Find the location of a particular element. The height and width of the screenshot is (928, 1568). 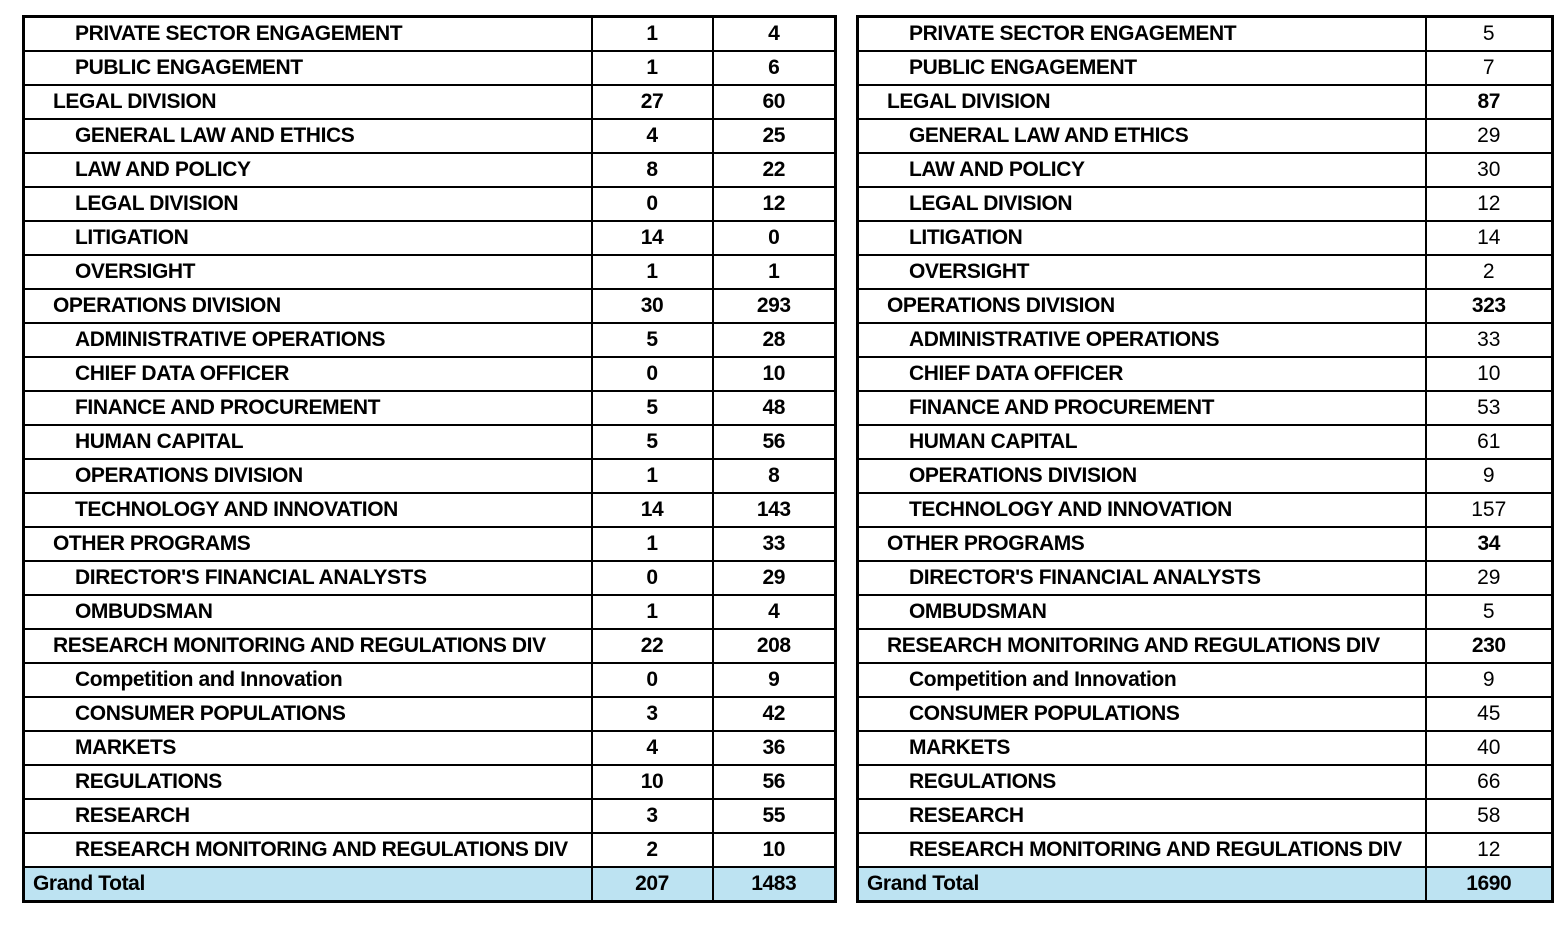

grand-total-row: Grand Total 207 1483 is located at coordinates (429, 884).